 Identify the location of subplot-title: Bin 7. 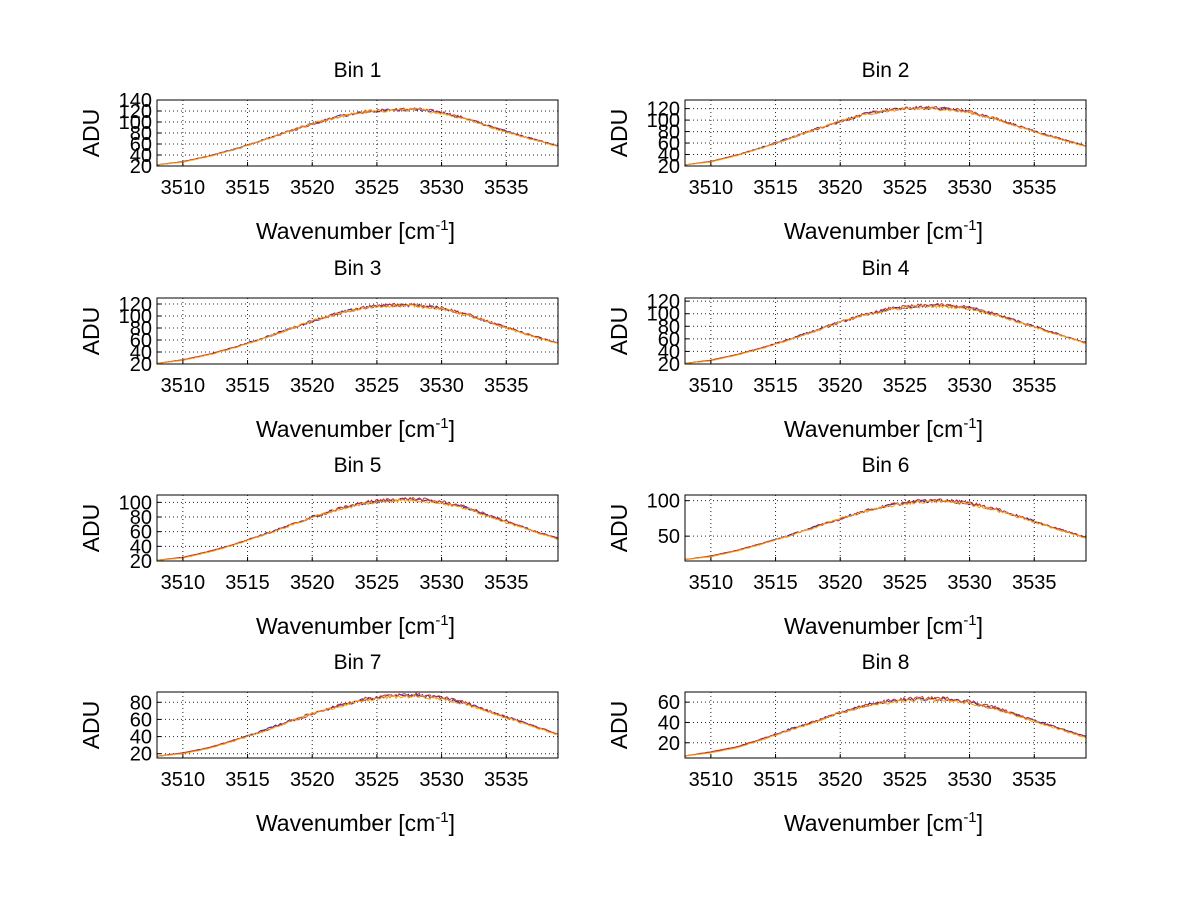
(358, 662).